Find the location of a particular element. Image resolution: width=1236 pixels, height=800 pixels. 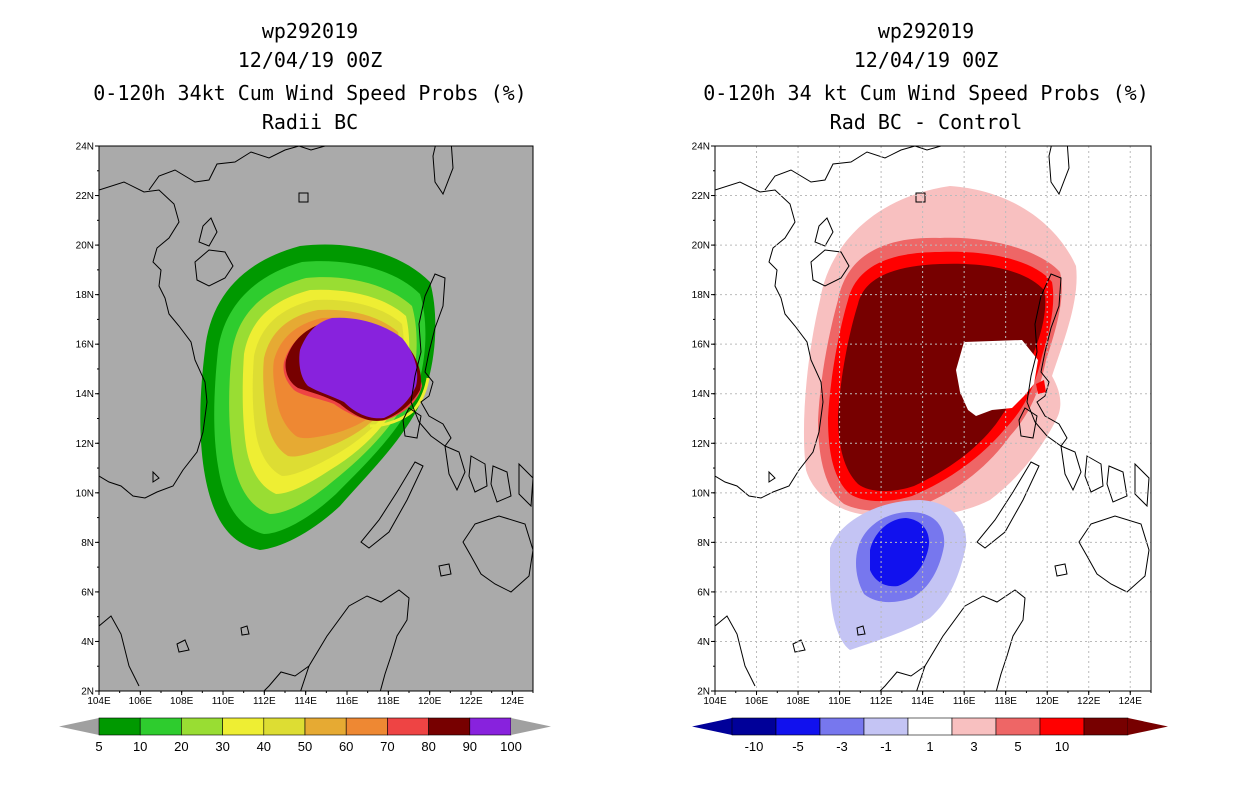

left-colorbar-label: 90 is located at coordinates (470, 746).